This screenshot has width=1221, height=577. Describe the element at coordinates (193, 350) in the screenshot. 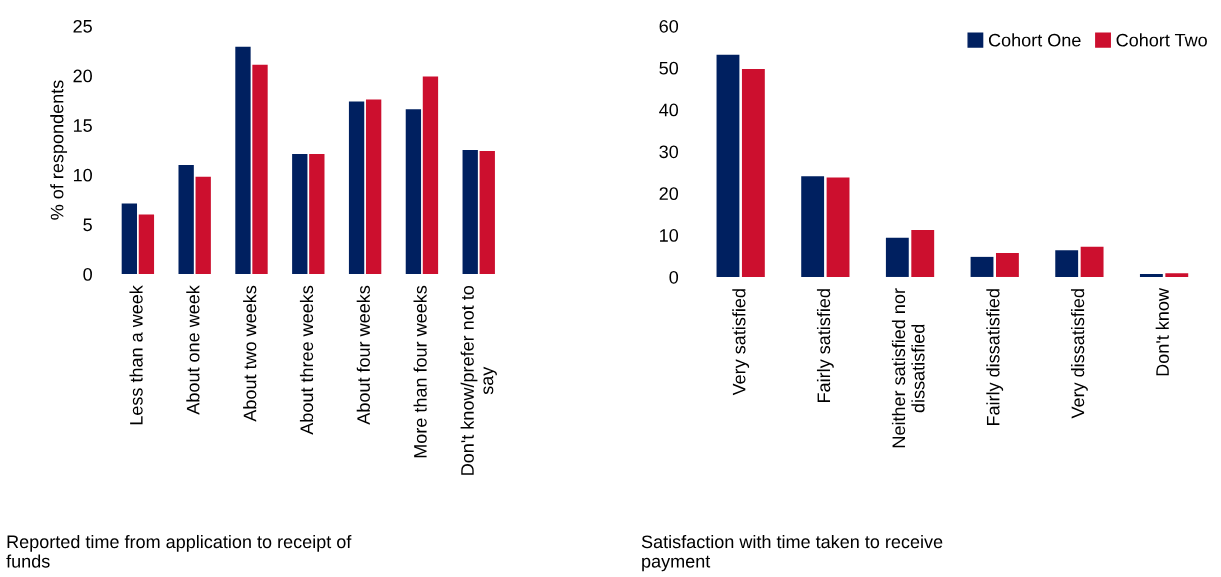

I see `x-tick-label: About one week` at that location.